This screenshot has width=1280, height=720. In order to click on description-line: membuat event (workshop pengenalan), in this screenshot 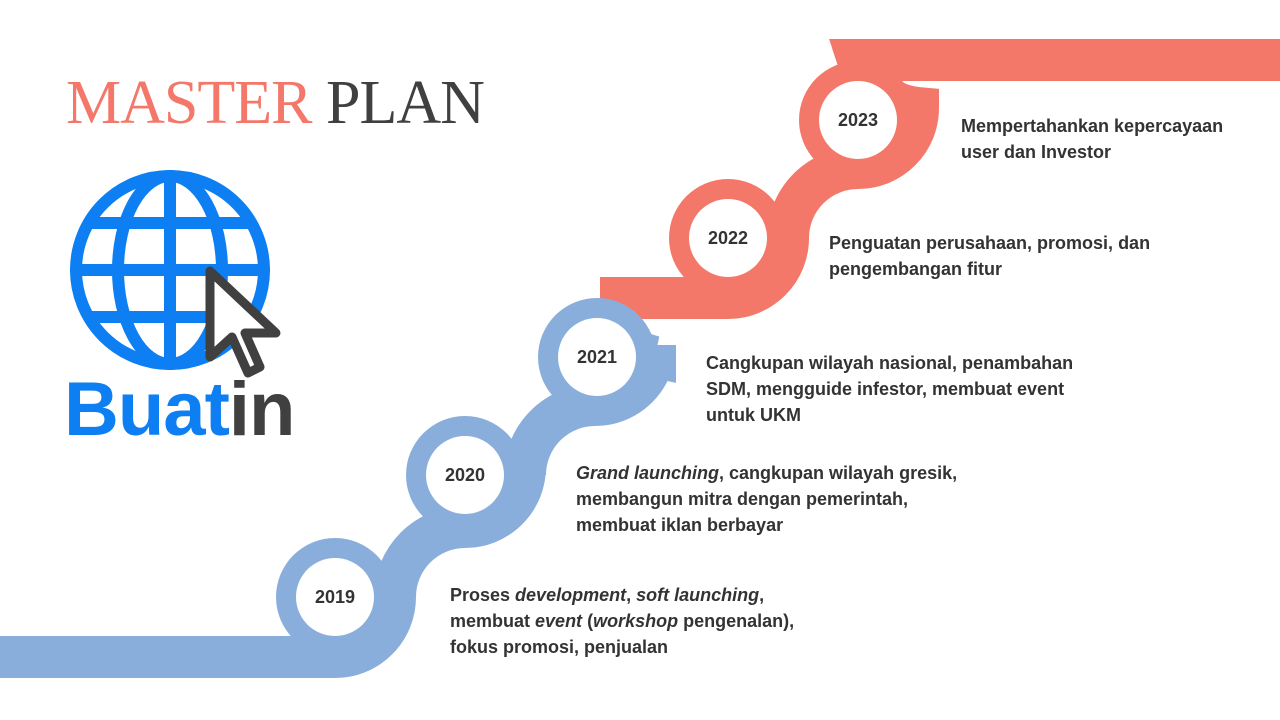, I will do `click(622, 621)`.